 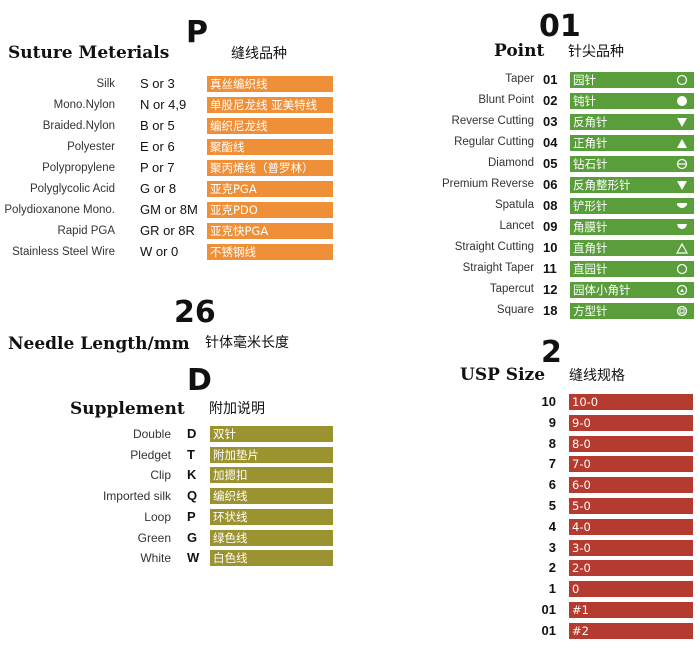 I want to click on usp-code-value: 1, so click(x=552, y=588).